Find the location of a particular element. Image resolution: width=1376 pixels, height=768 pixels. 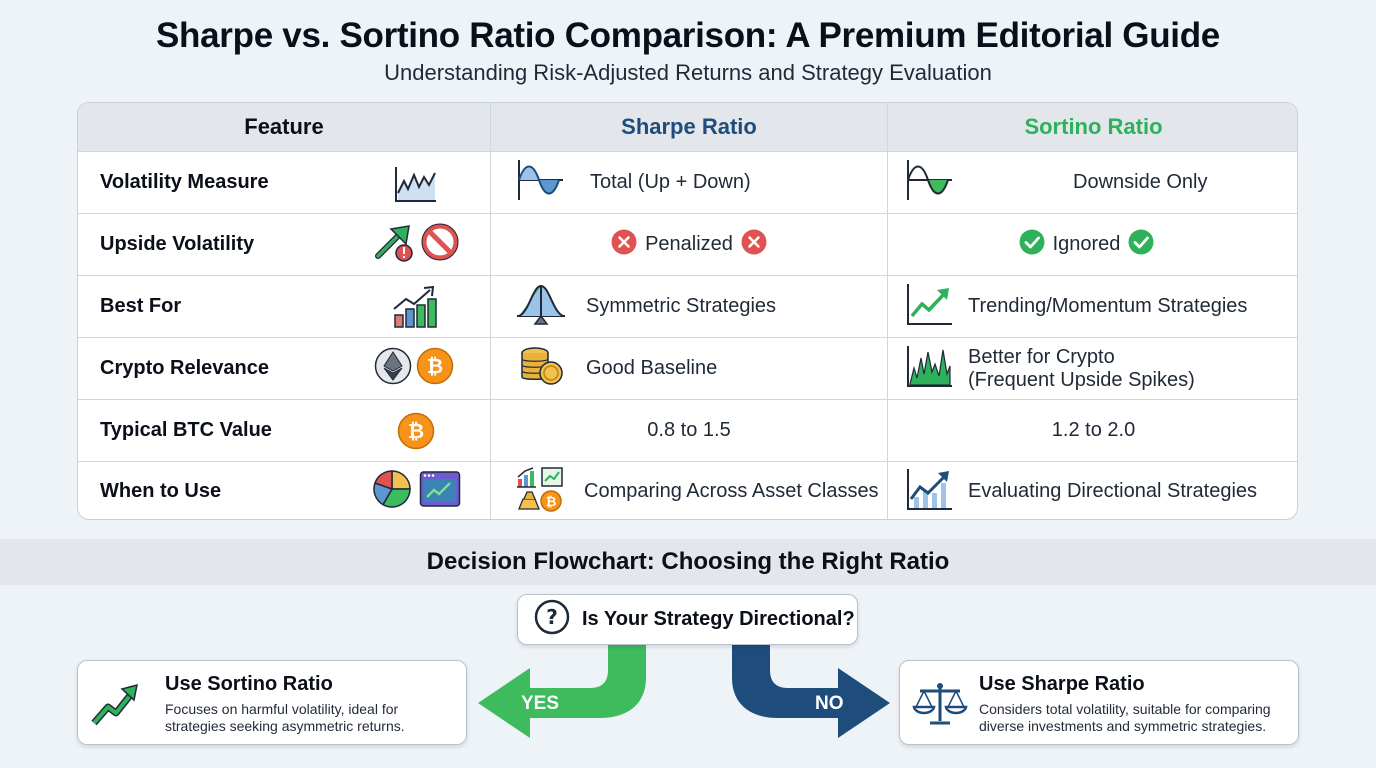

feature-label: Typical BTC Value is located at coordinates (186, 430).